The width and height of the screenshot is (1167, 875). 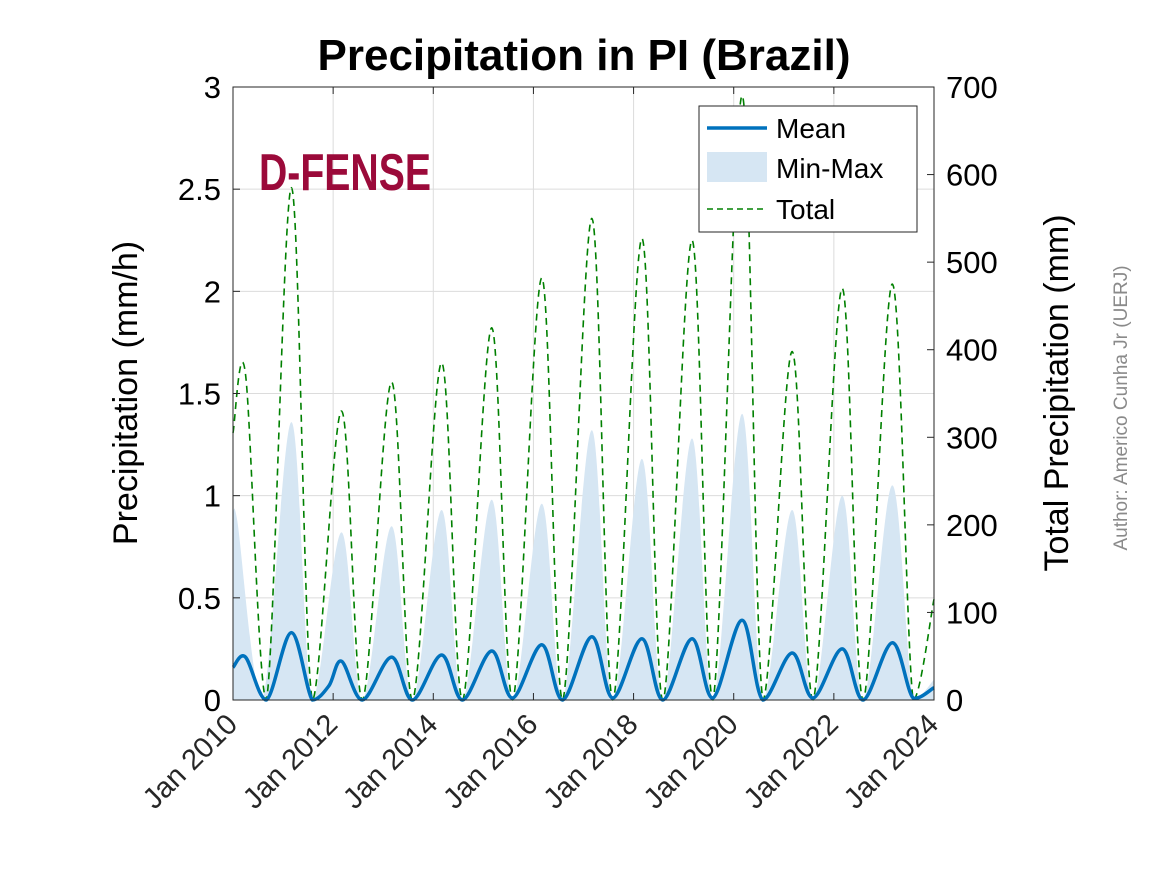 I want to click on author-annotation: Author: Americo Cunha Jr (UERJ), so click(x=1121, y=407).